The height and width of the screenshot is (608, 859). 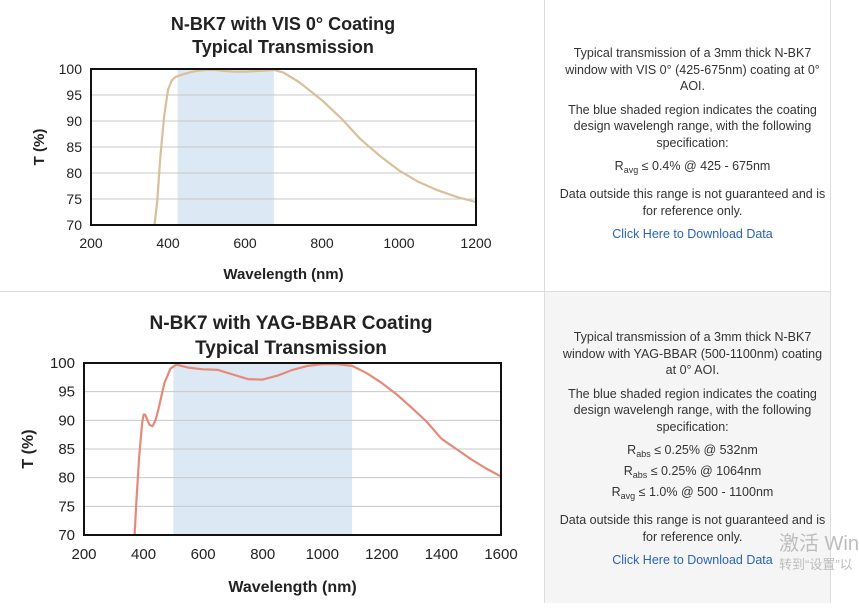 I want to click on spec-item: Rabs ≤ 0.25% @ 1064nm, so click(x=692, y=472).